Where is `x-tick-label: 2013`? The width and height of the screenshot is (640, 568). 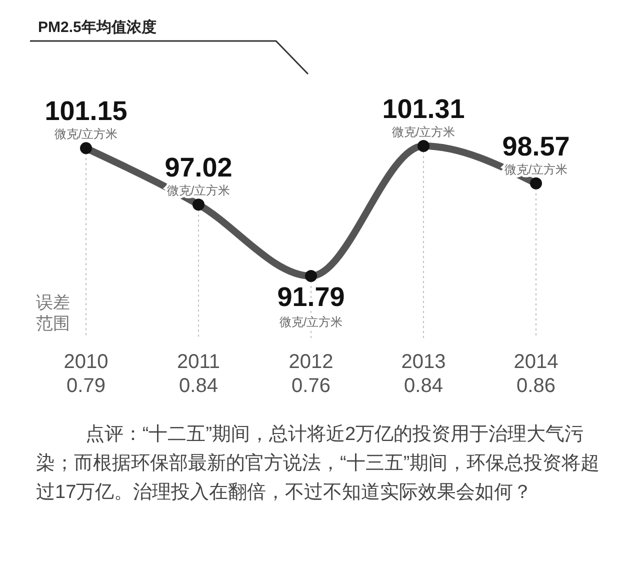 x-tick-label: 2013 is located at coordinates (423, 362).